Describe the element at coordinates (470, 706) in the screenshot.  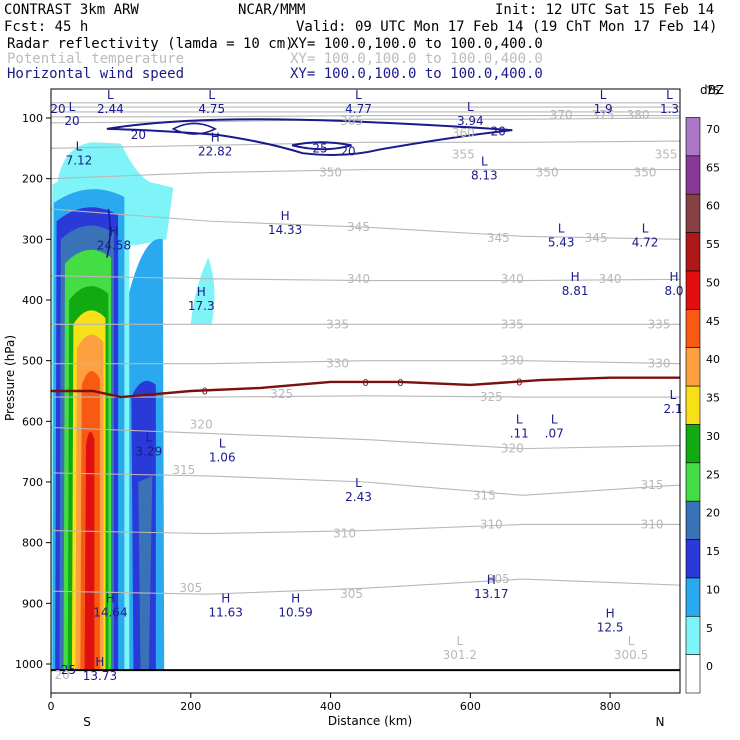
I see `x-tick-label: 600` at that location.